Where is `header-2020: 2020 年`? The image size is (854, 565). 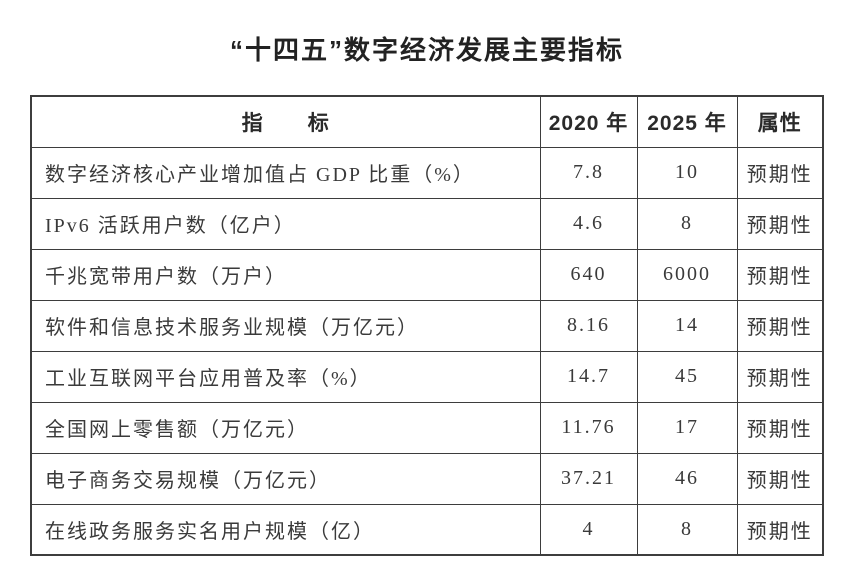
header-2020: 2020 年 is located at coordinates (588, 121).